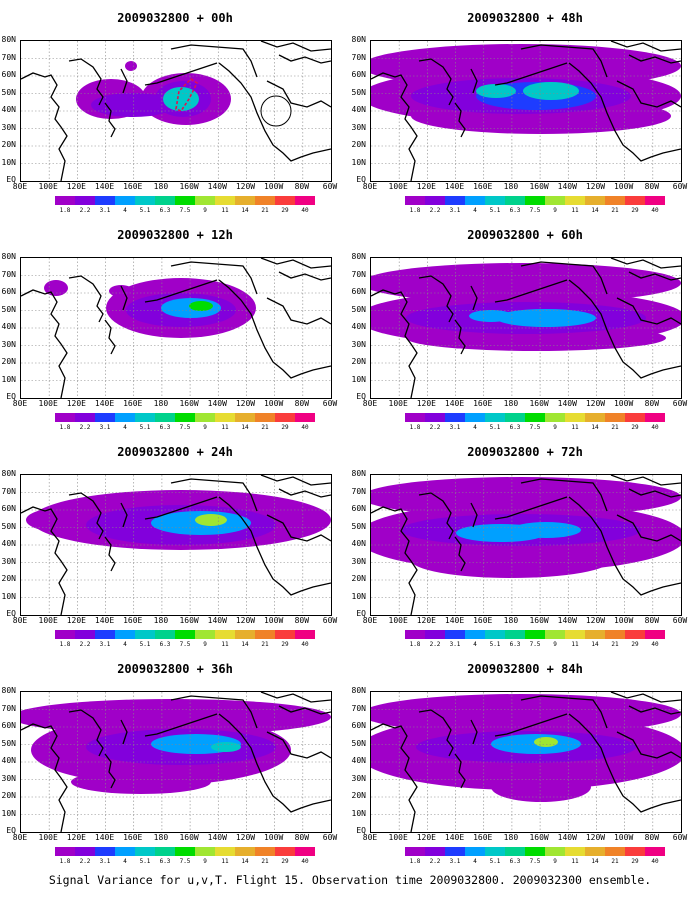  Describe the element at coordinates (176, 328) in the screenshot. I see `signal-variance-map` at that location.